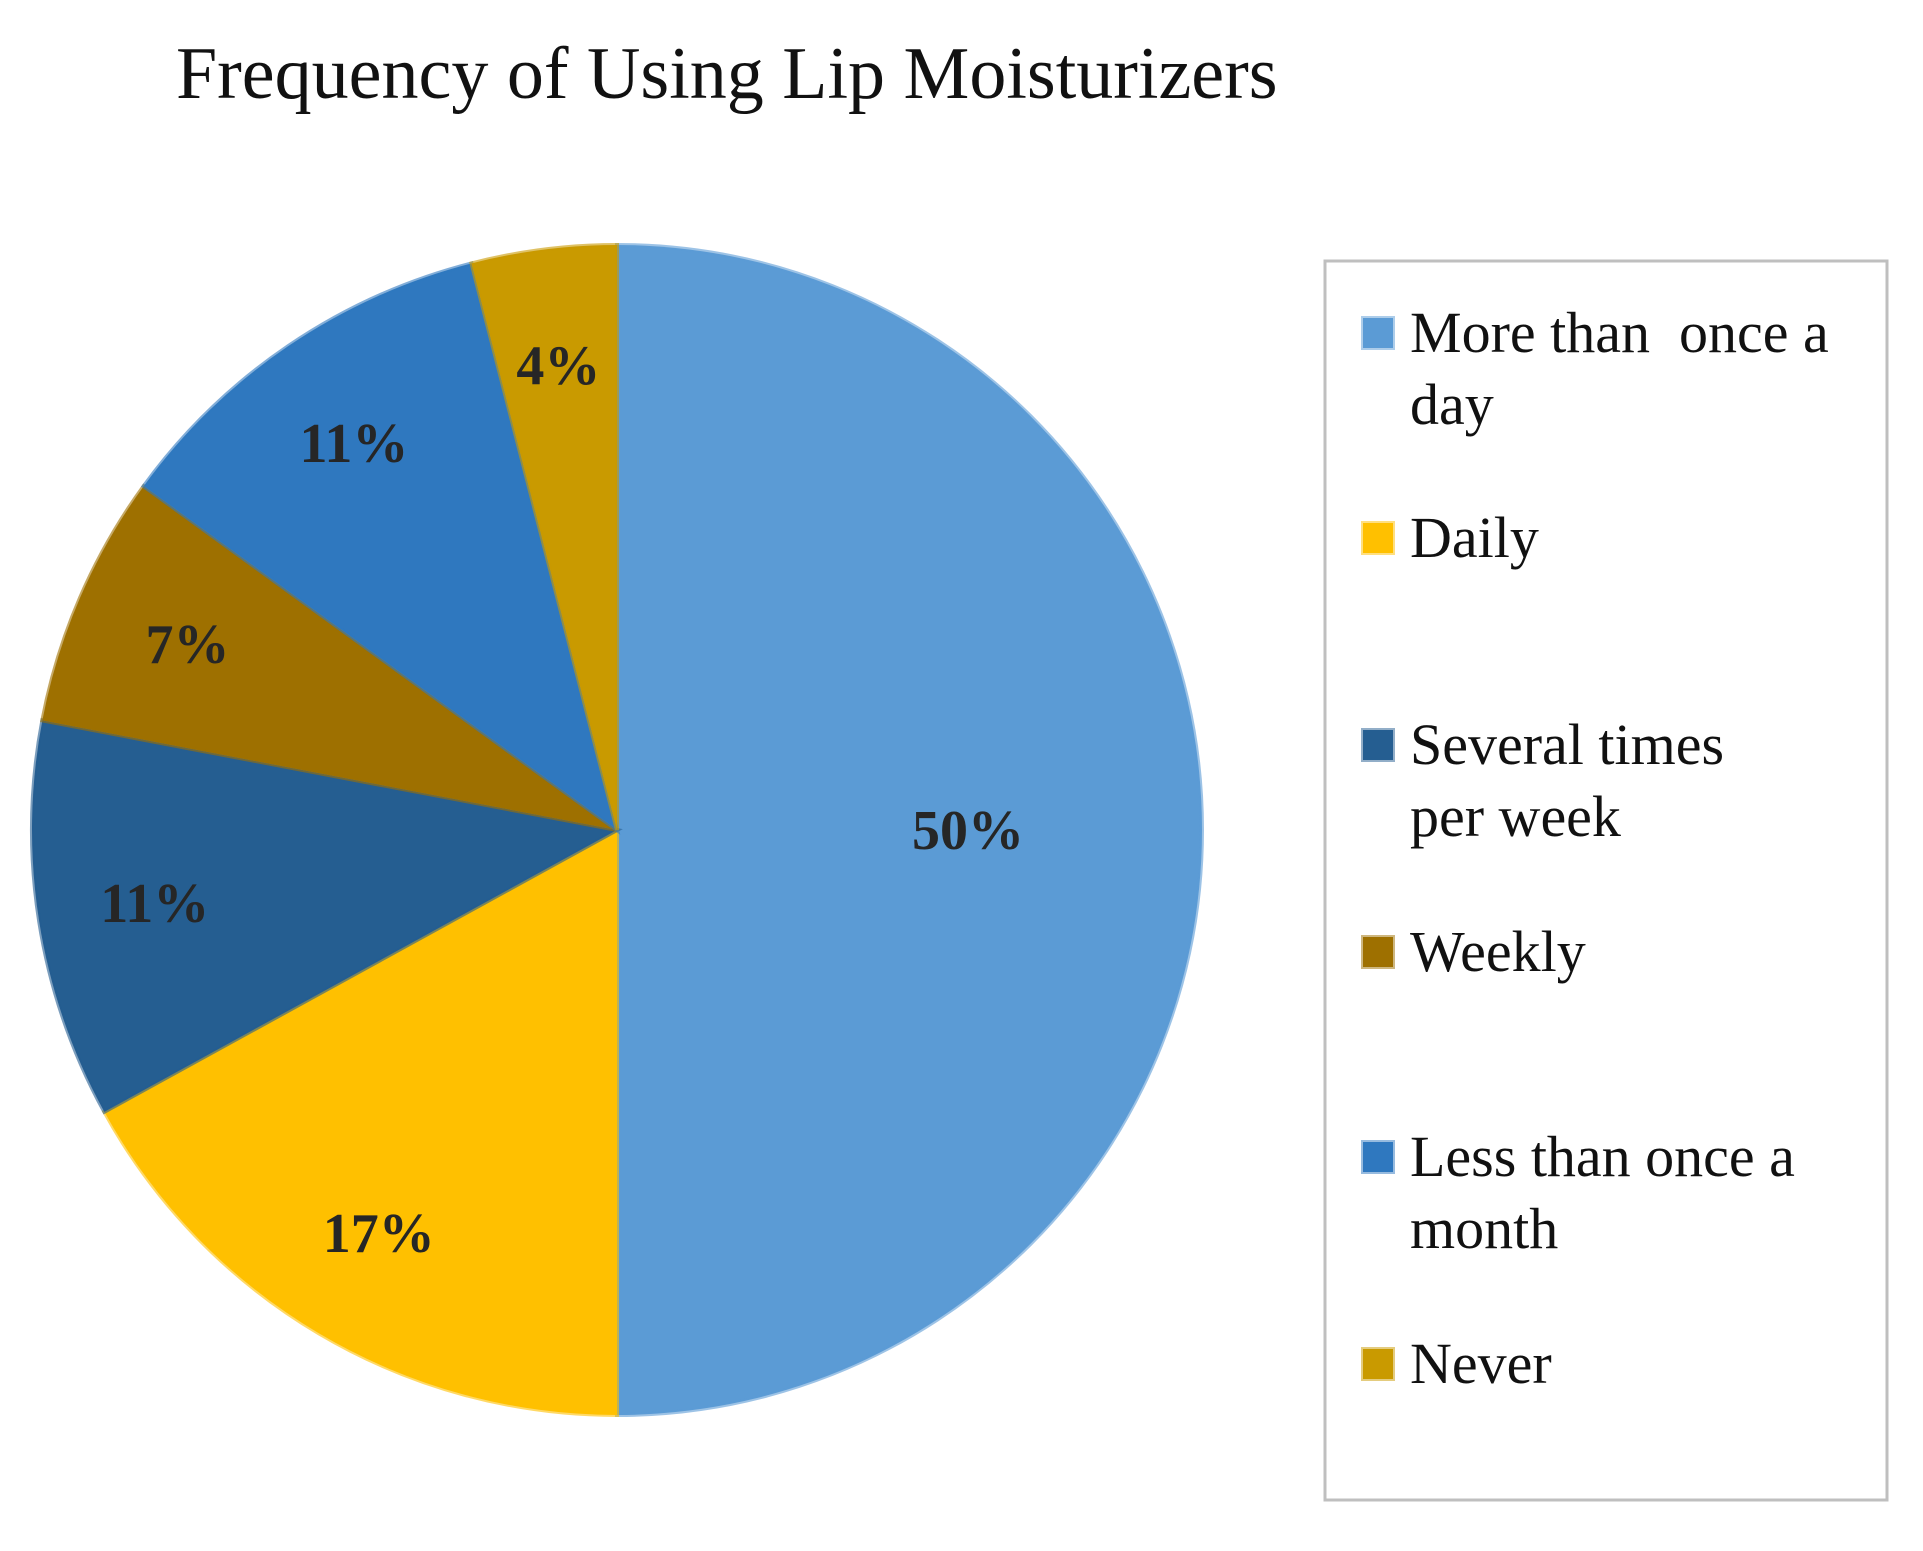 The width and height of the screenshot is (1923, 1551). I want to click on legend-label-2: Several times, so click(1567, 744).